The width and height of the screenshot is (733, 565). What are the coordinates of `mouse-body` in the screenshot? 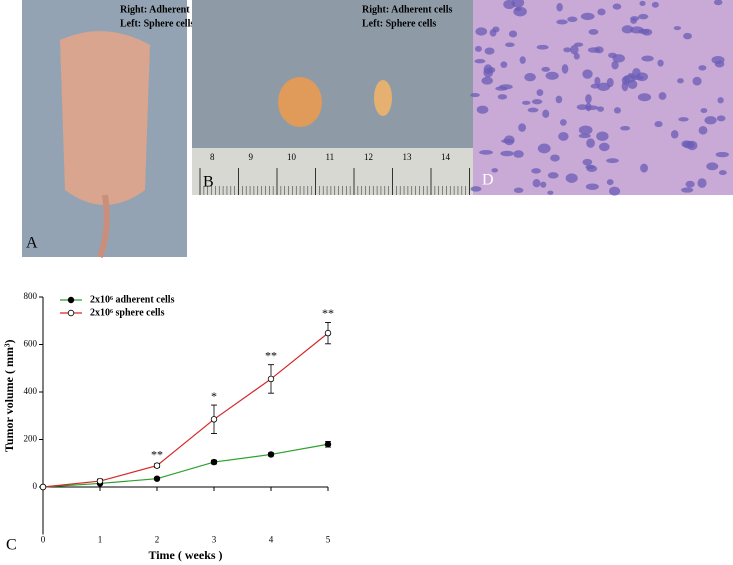 It's located at (105, 118).